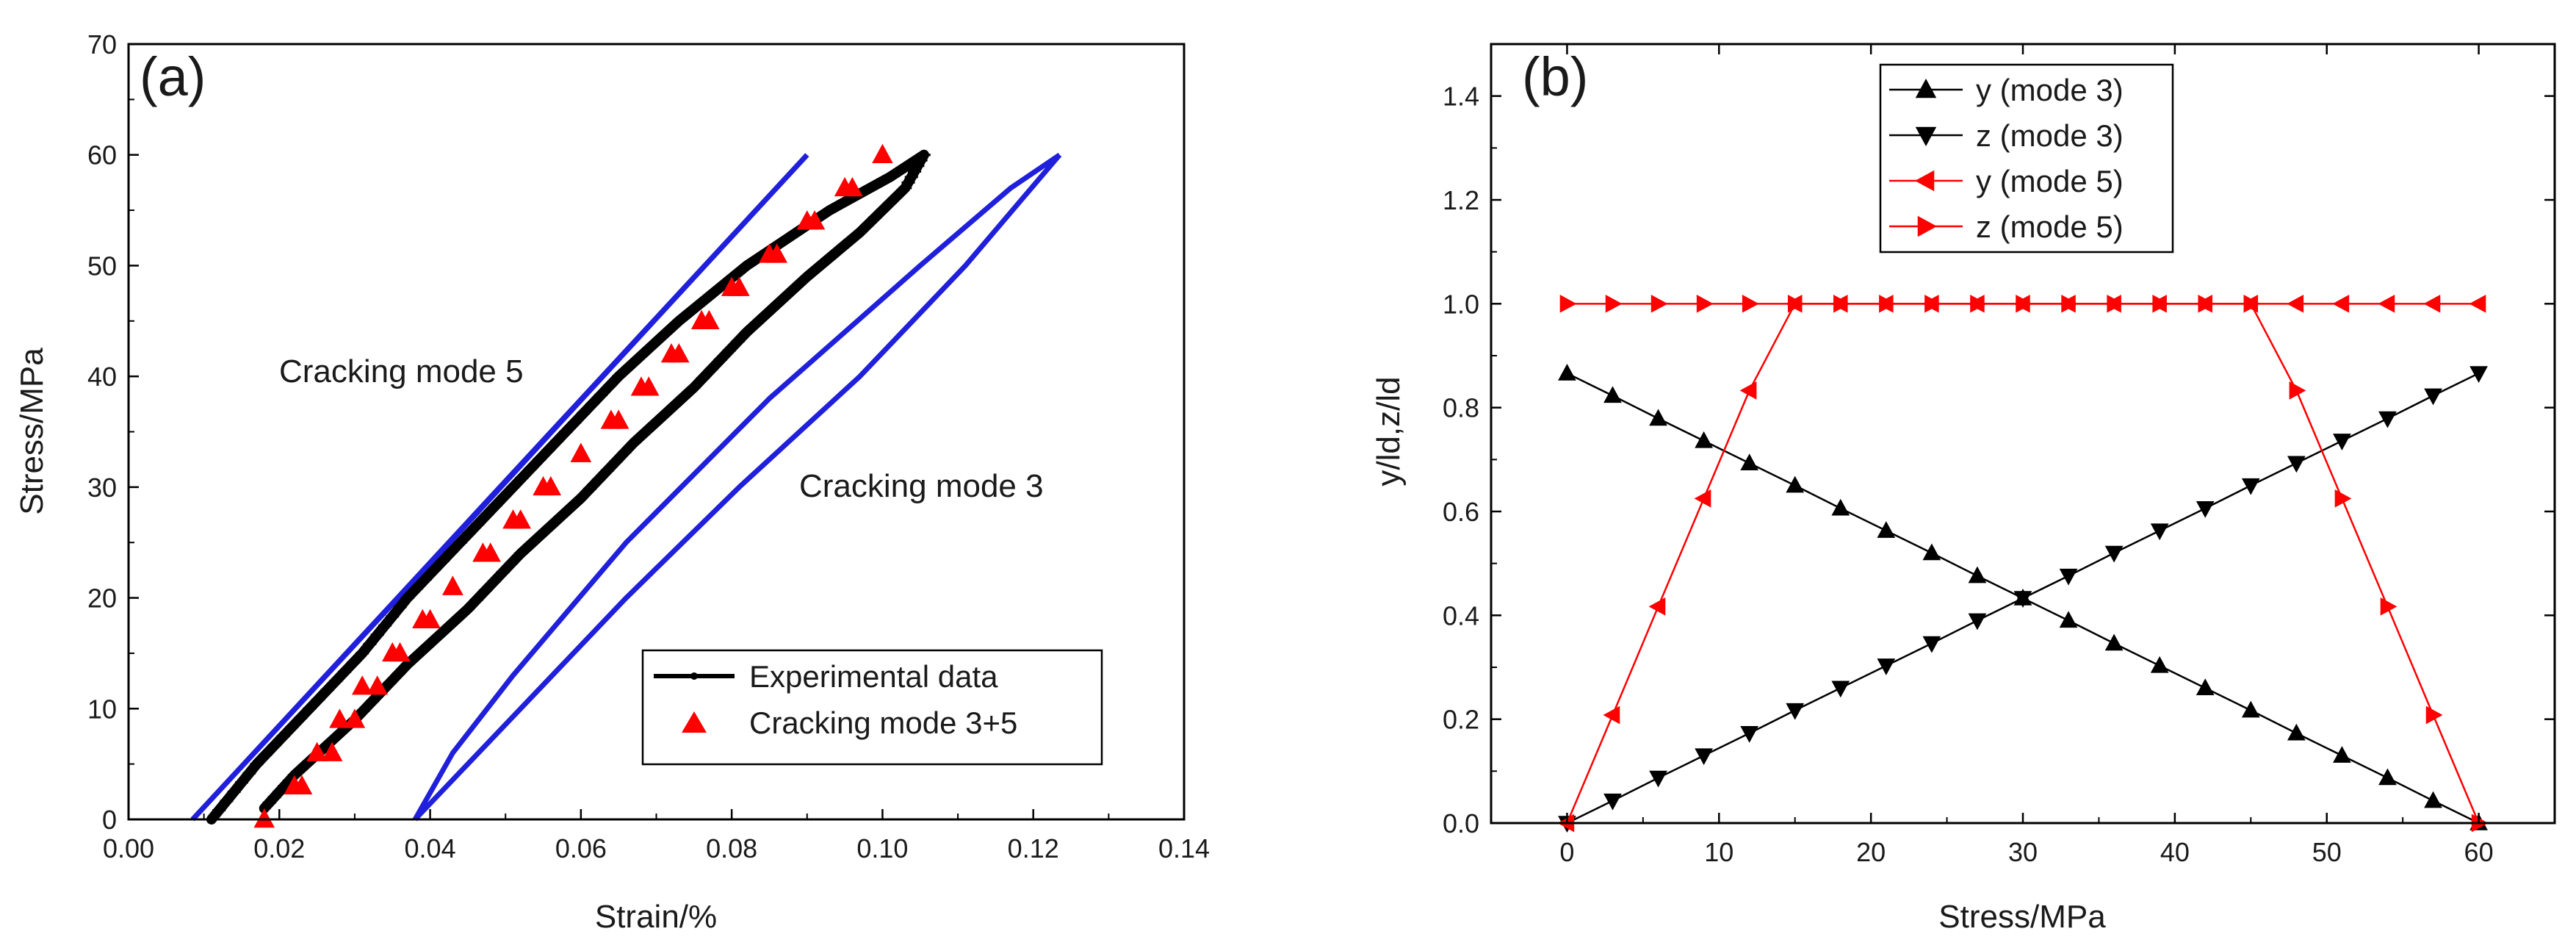 This screenshot has height=948, width=2576. Describe the element at coordinates (128, 848) in the screenshot. I see `x-tick-label-a: 0.00` at that location.